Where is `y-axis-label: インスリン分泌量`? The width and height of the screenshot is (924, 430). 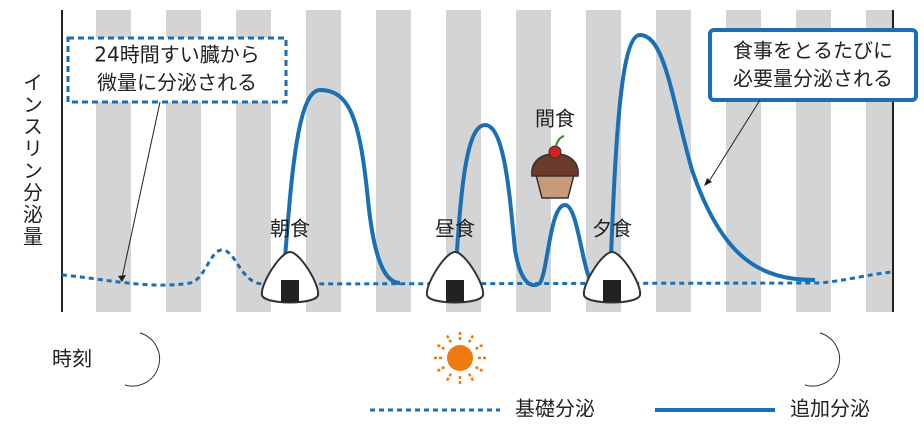 y-axis-label: インスリン分泌量 is located at coordinates (32, 160).